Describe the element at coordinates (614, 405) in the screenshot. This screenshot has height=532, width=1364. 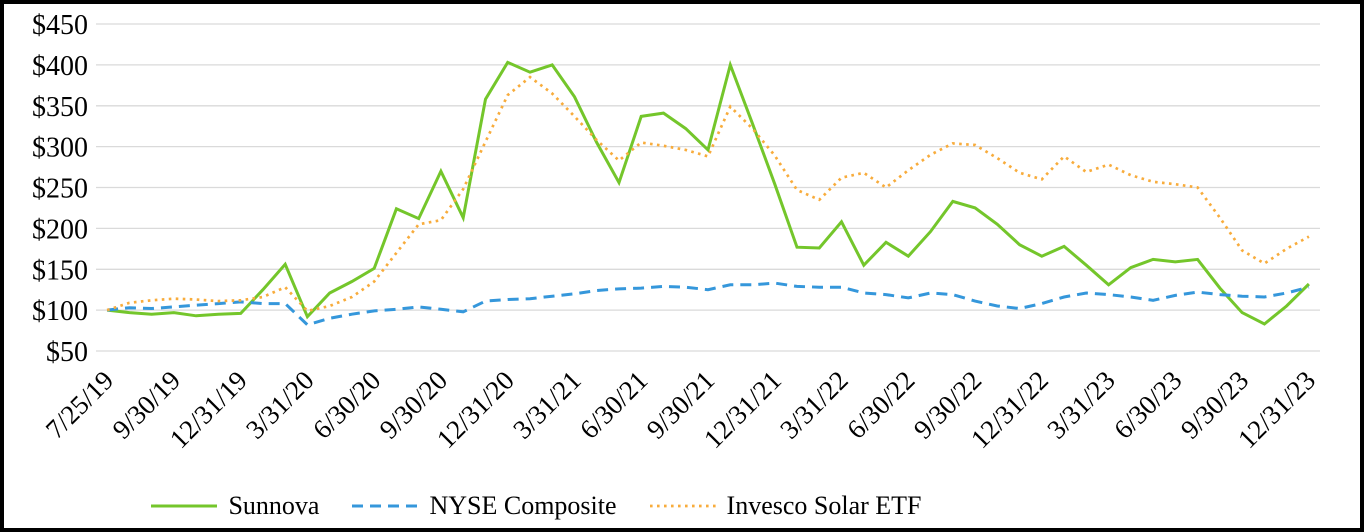
I see `x-axis-label-6/30/21: 6/30/21` at that location.